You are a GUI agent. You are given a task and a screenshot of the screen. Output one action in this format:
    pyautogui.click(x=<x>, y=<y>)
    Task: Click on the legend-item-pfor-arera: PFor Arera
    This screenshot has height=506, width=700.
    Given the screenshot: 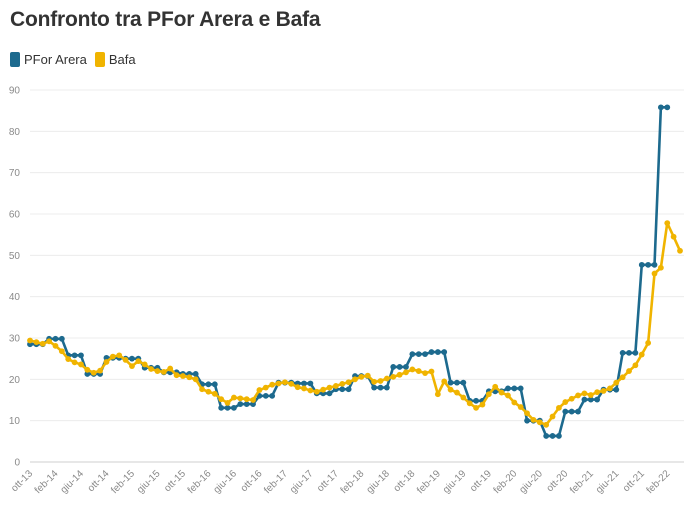 What is the action you would take?
    pyautogui.click(x=48, y=59)
    